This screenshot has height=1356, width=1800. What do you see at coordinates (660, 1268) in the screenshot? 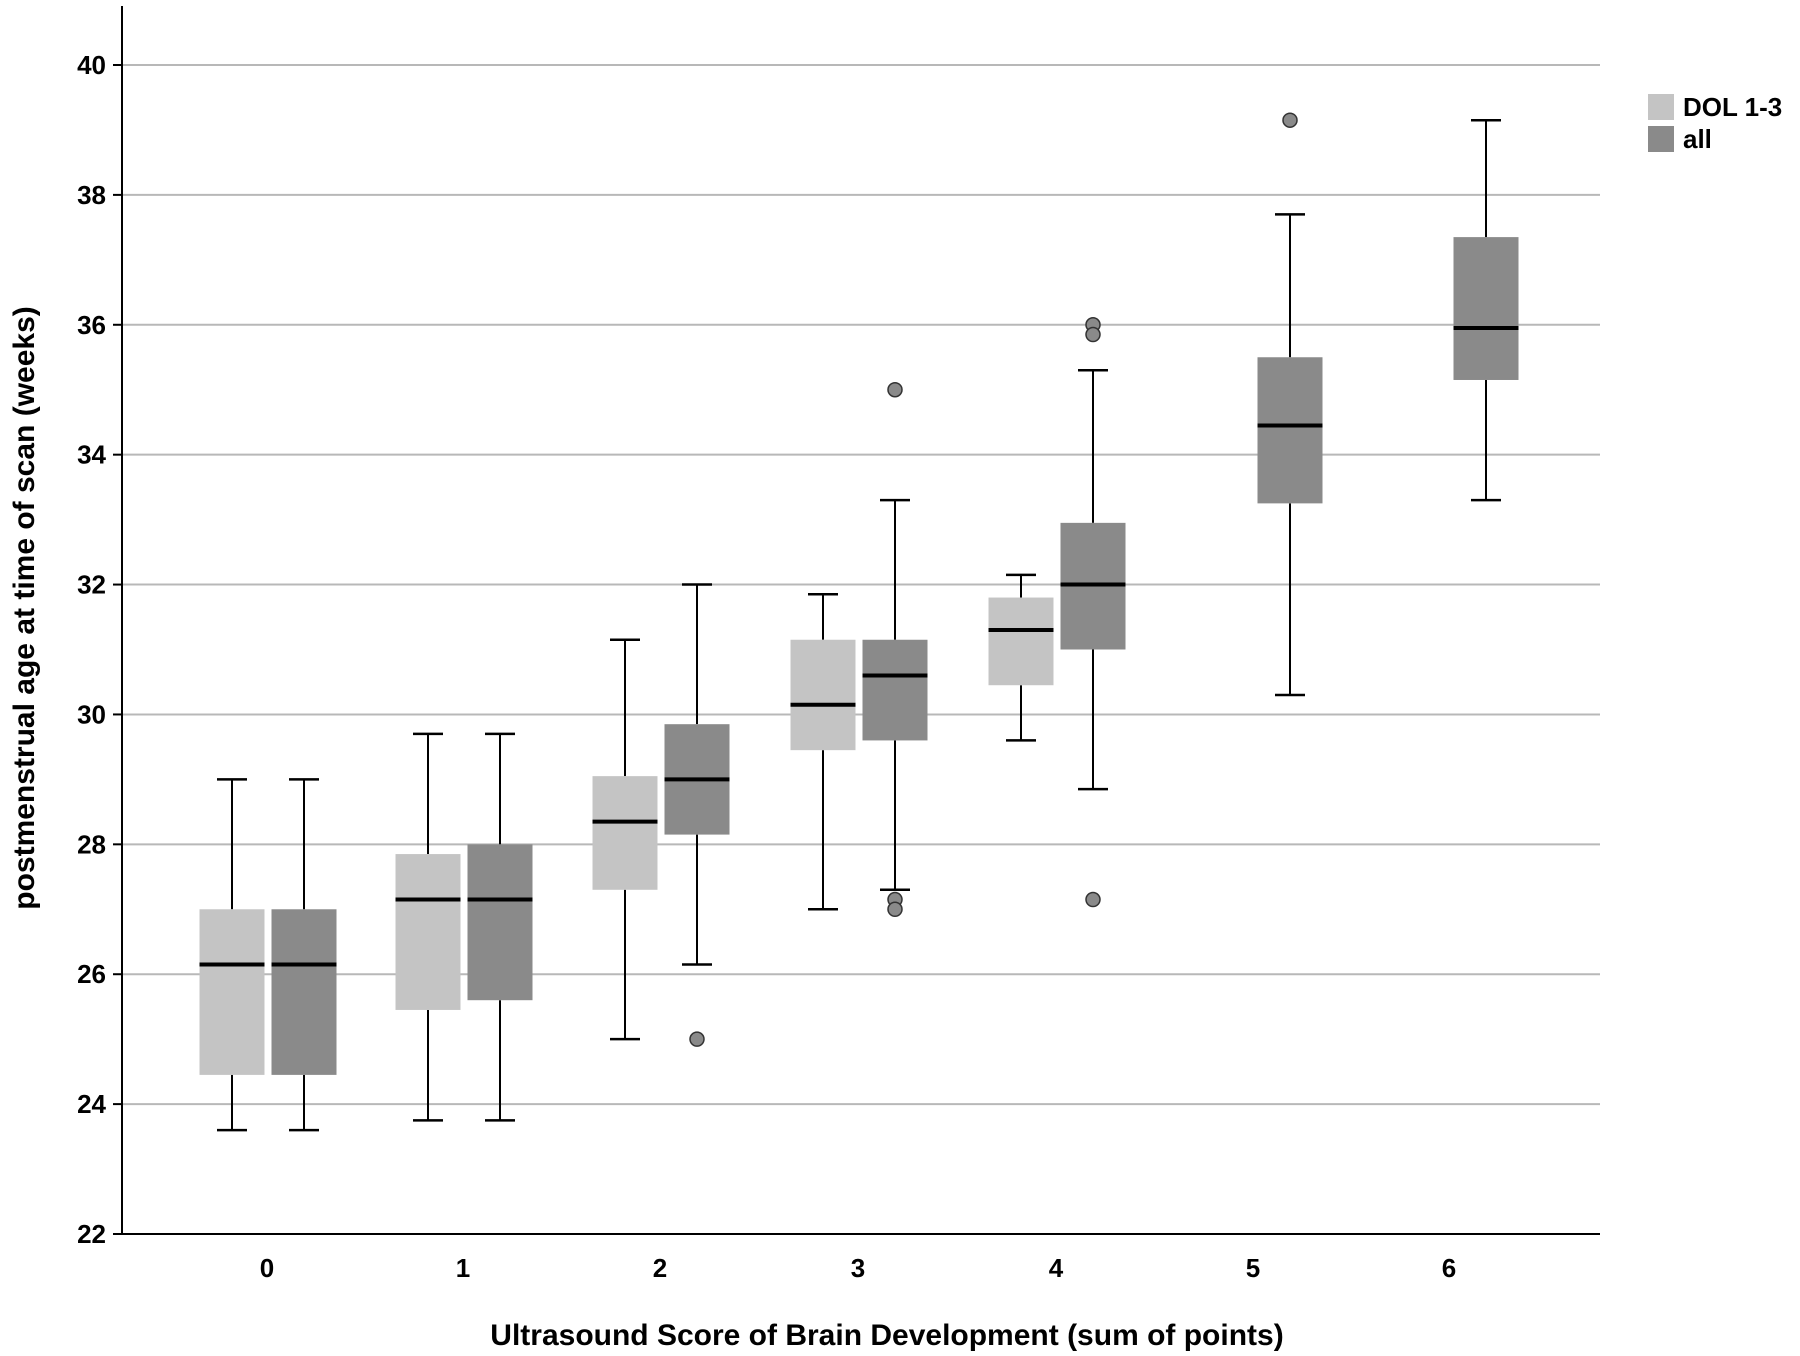
I see `x-tick-label: 2` at bounding box center [660, 1268].